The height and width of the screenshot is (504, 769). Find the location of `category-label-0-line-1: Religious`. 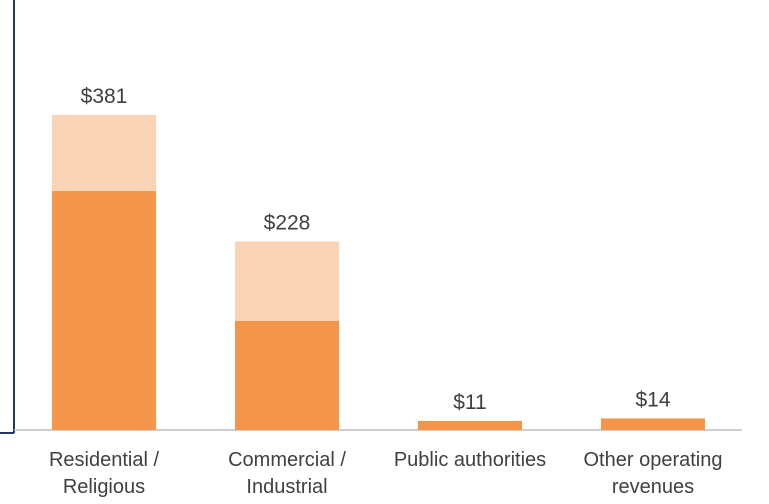

category-label-0-line-1: Religious is located at coordinates (104, 487).